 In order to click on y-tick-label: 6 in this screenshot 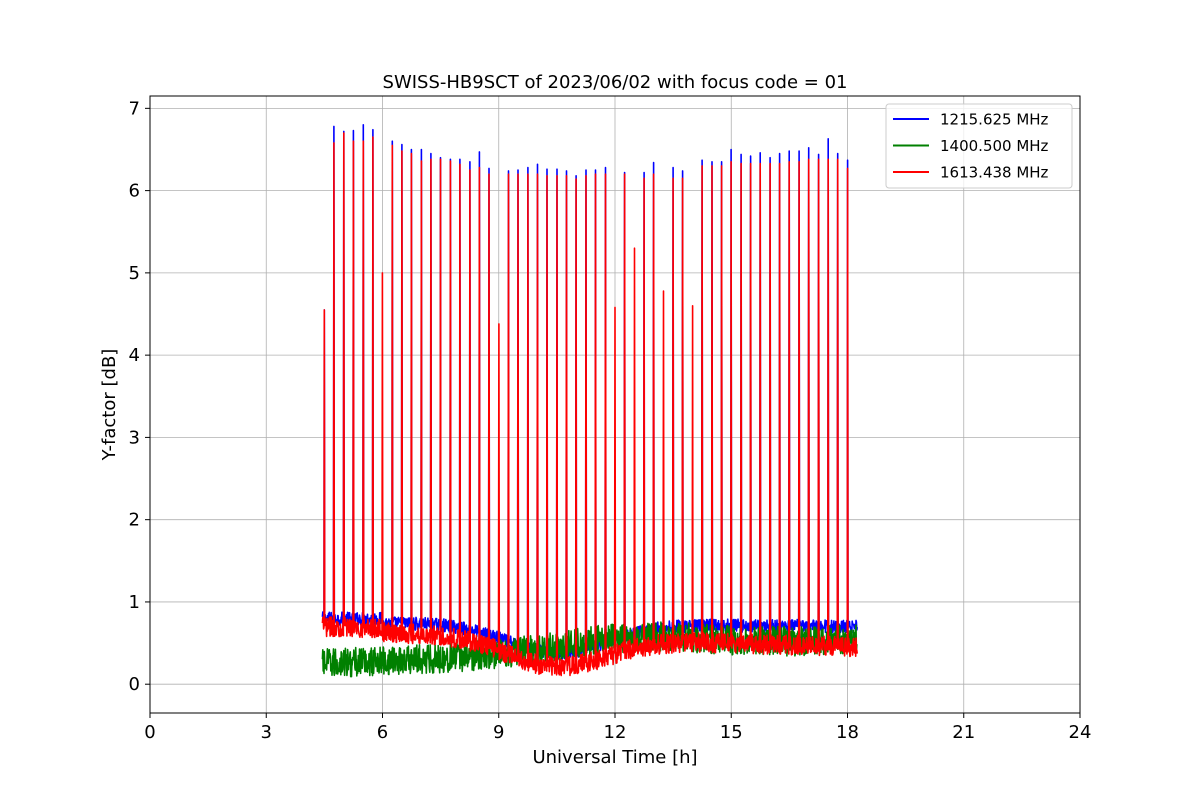, I will do `click(134, 191)`.